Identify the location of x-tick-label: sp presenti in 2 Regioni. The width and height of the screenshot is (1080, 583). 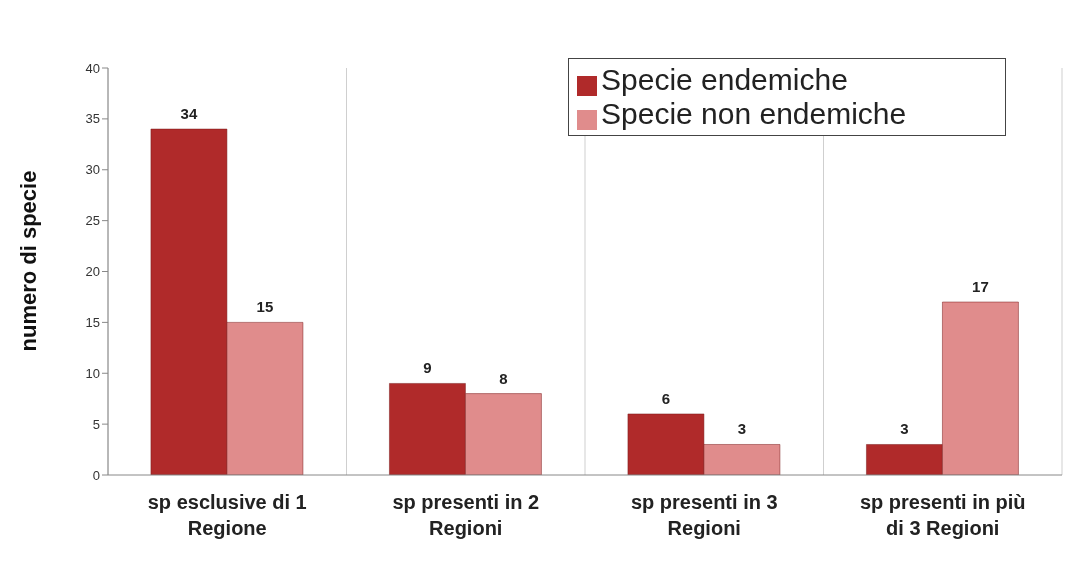
(466, 515).